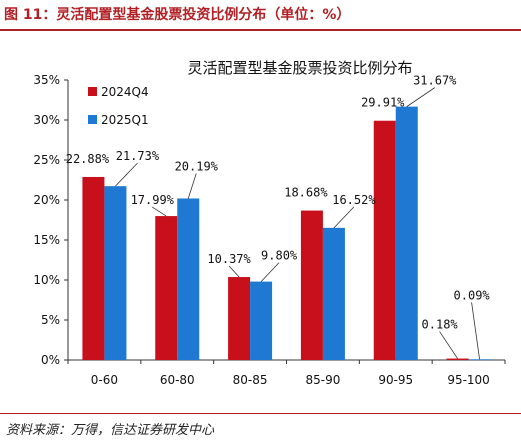 This screenshot has height=442, width=521. What do you see at coordinates (435, 81) in the screenshot?
I see `data-label: 31.67%` at bounding box center [435, 81].